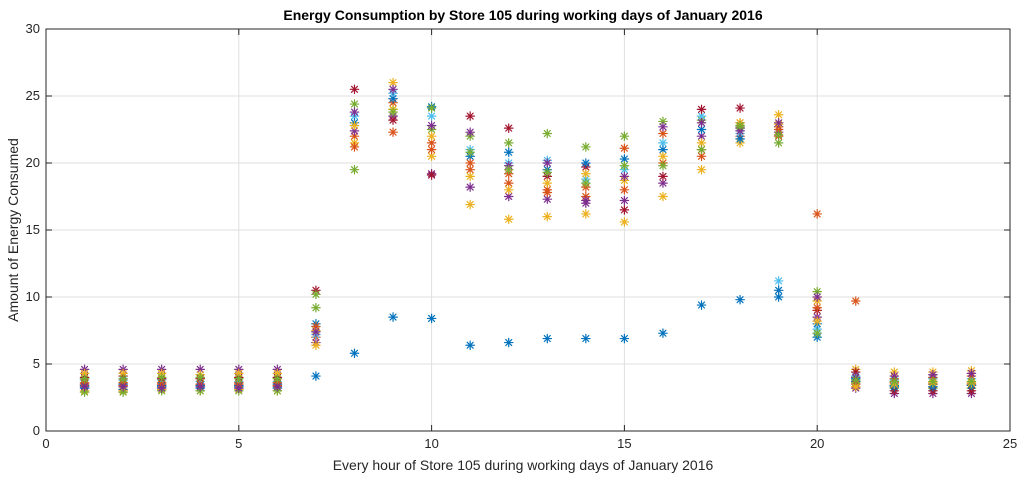 The height and width of the screenshot is (477, 1018). What do you see at coordinates (33, 95) in the screenshot?
I see `y-tick-label: 25` at bounding box center [33, 95].